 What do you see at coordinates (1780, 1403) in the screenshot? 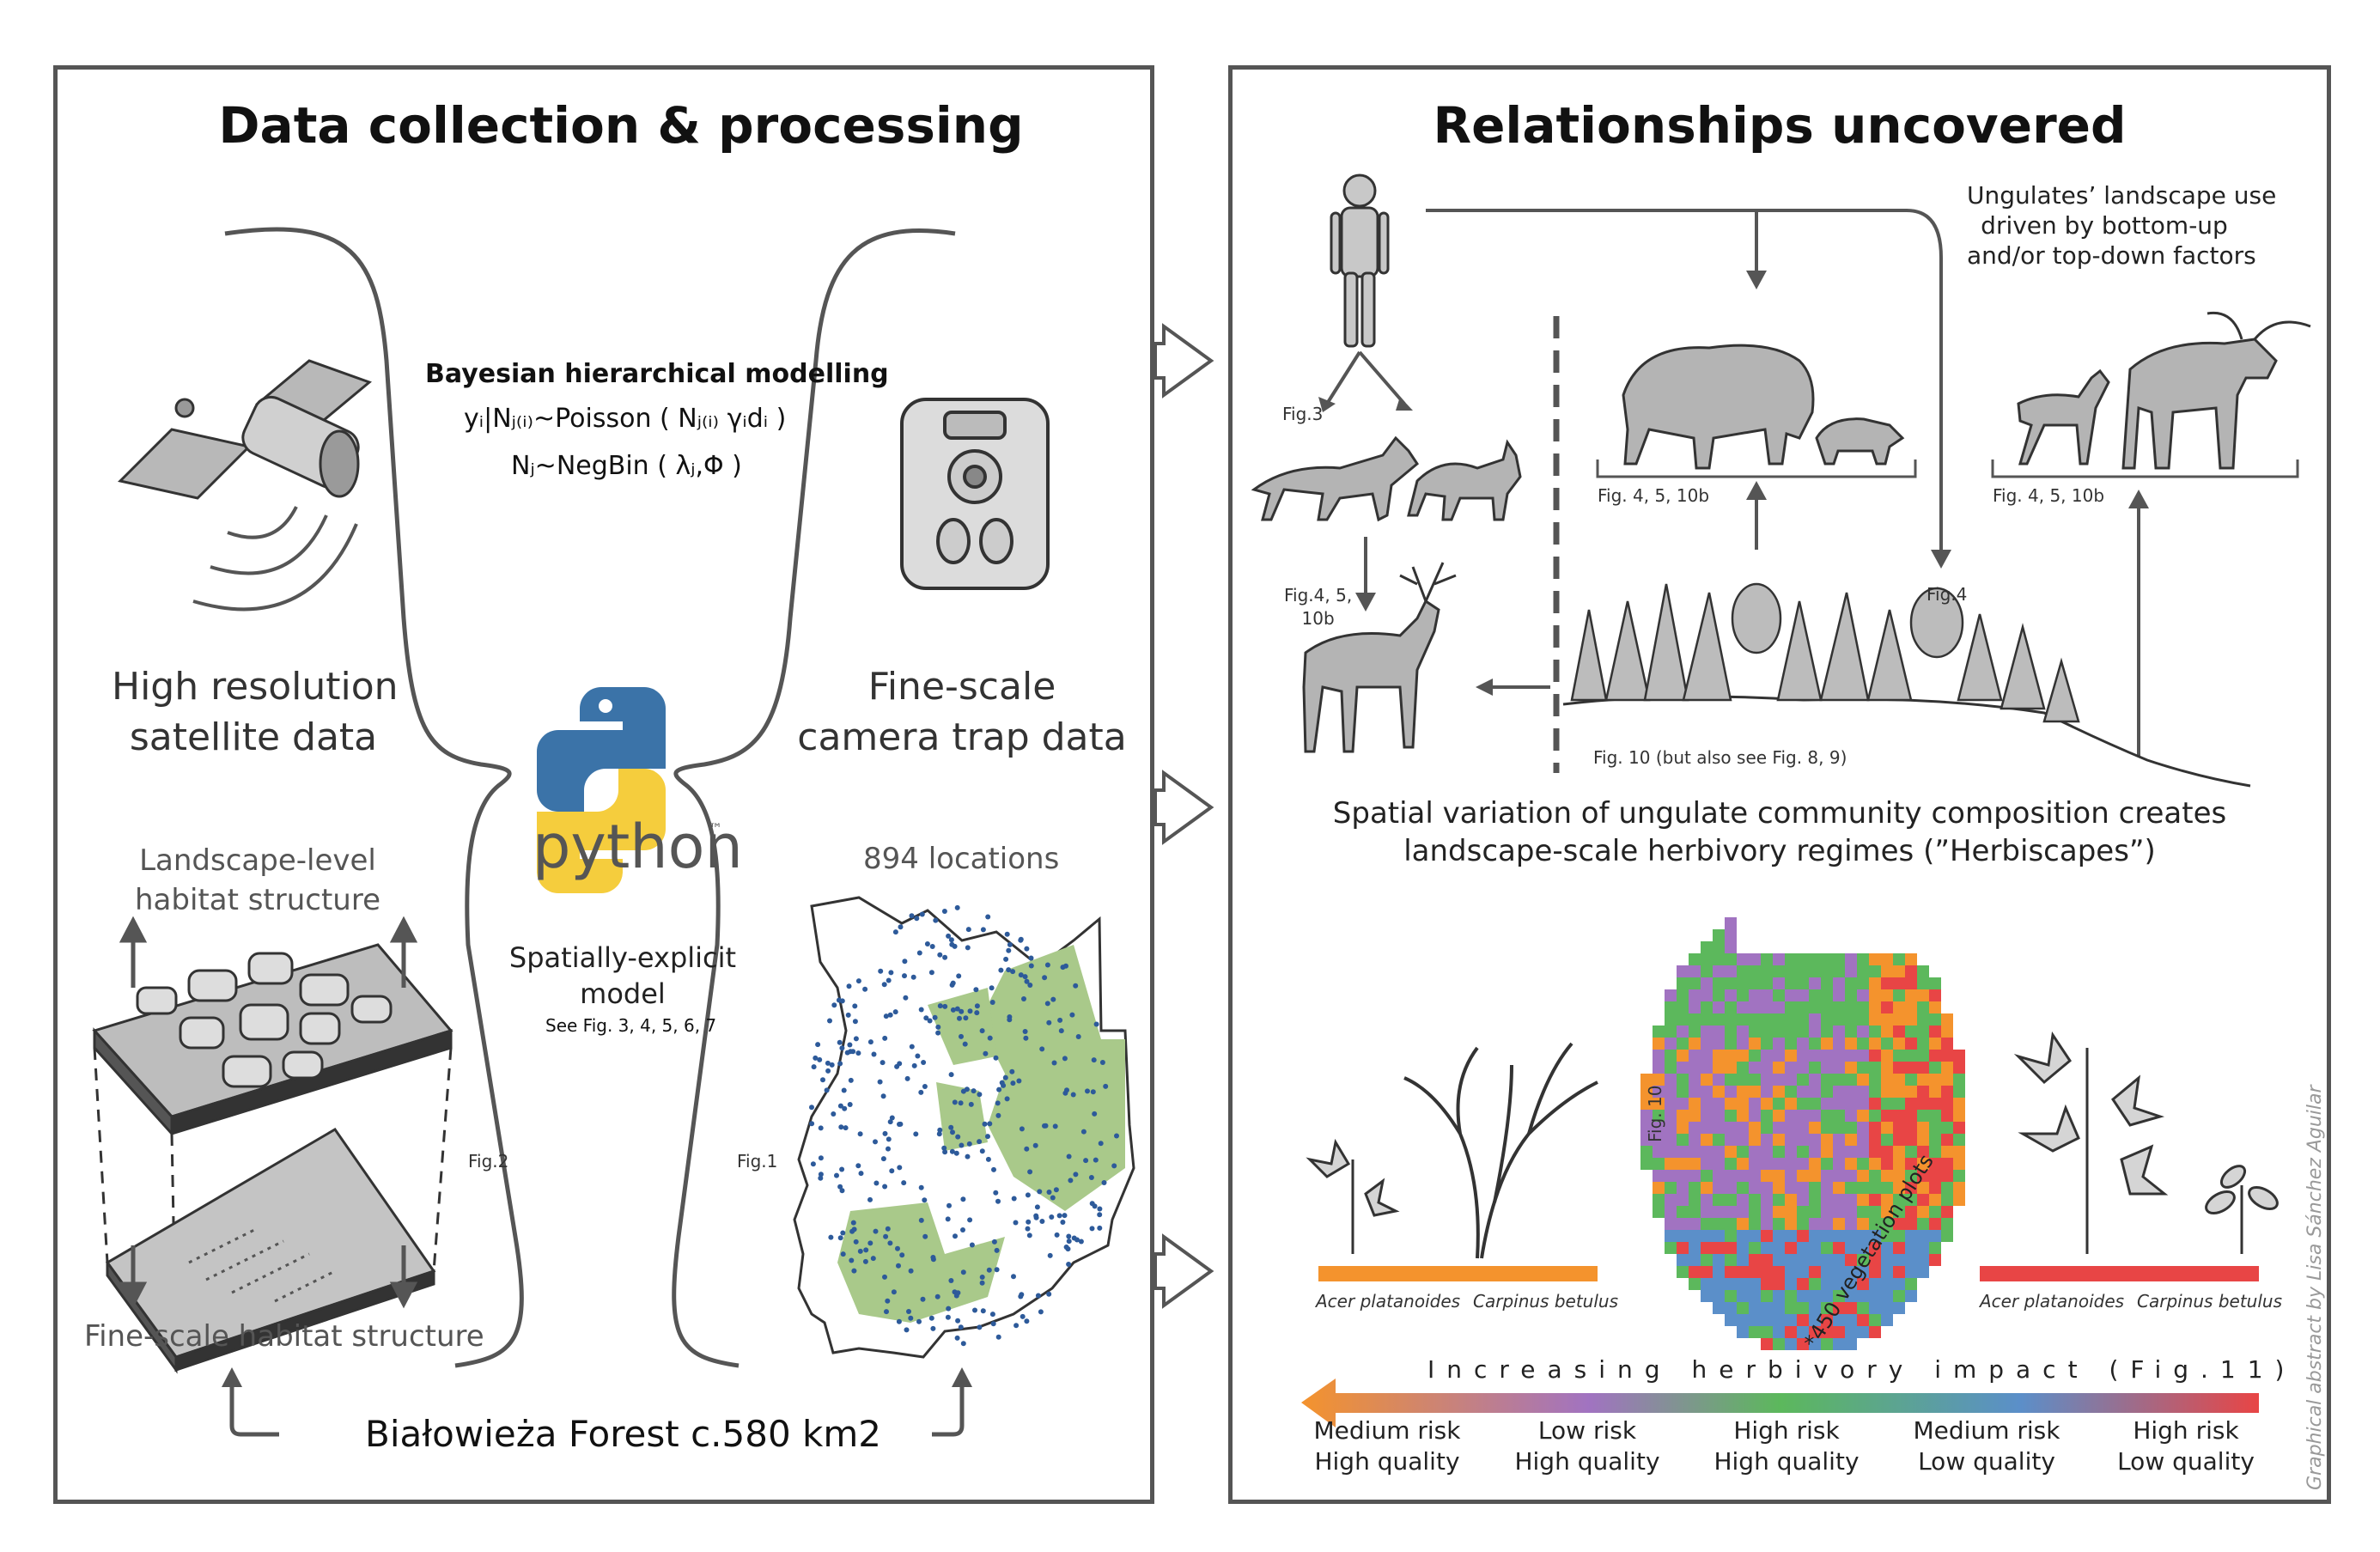
I see `impact-gradient-arrow` at bounding box center [1780, 1403].